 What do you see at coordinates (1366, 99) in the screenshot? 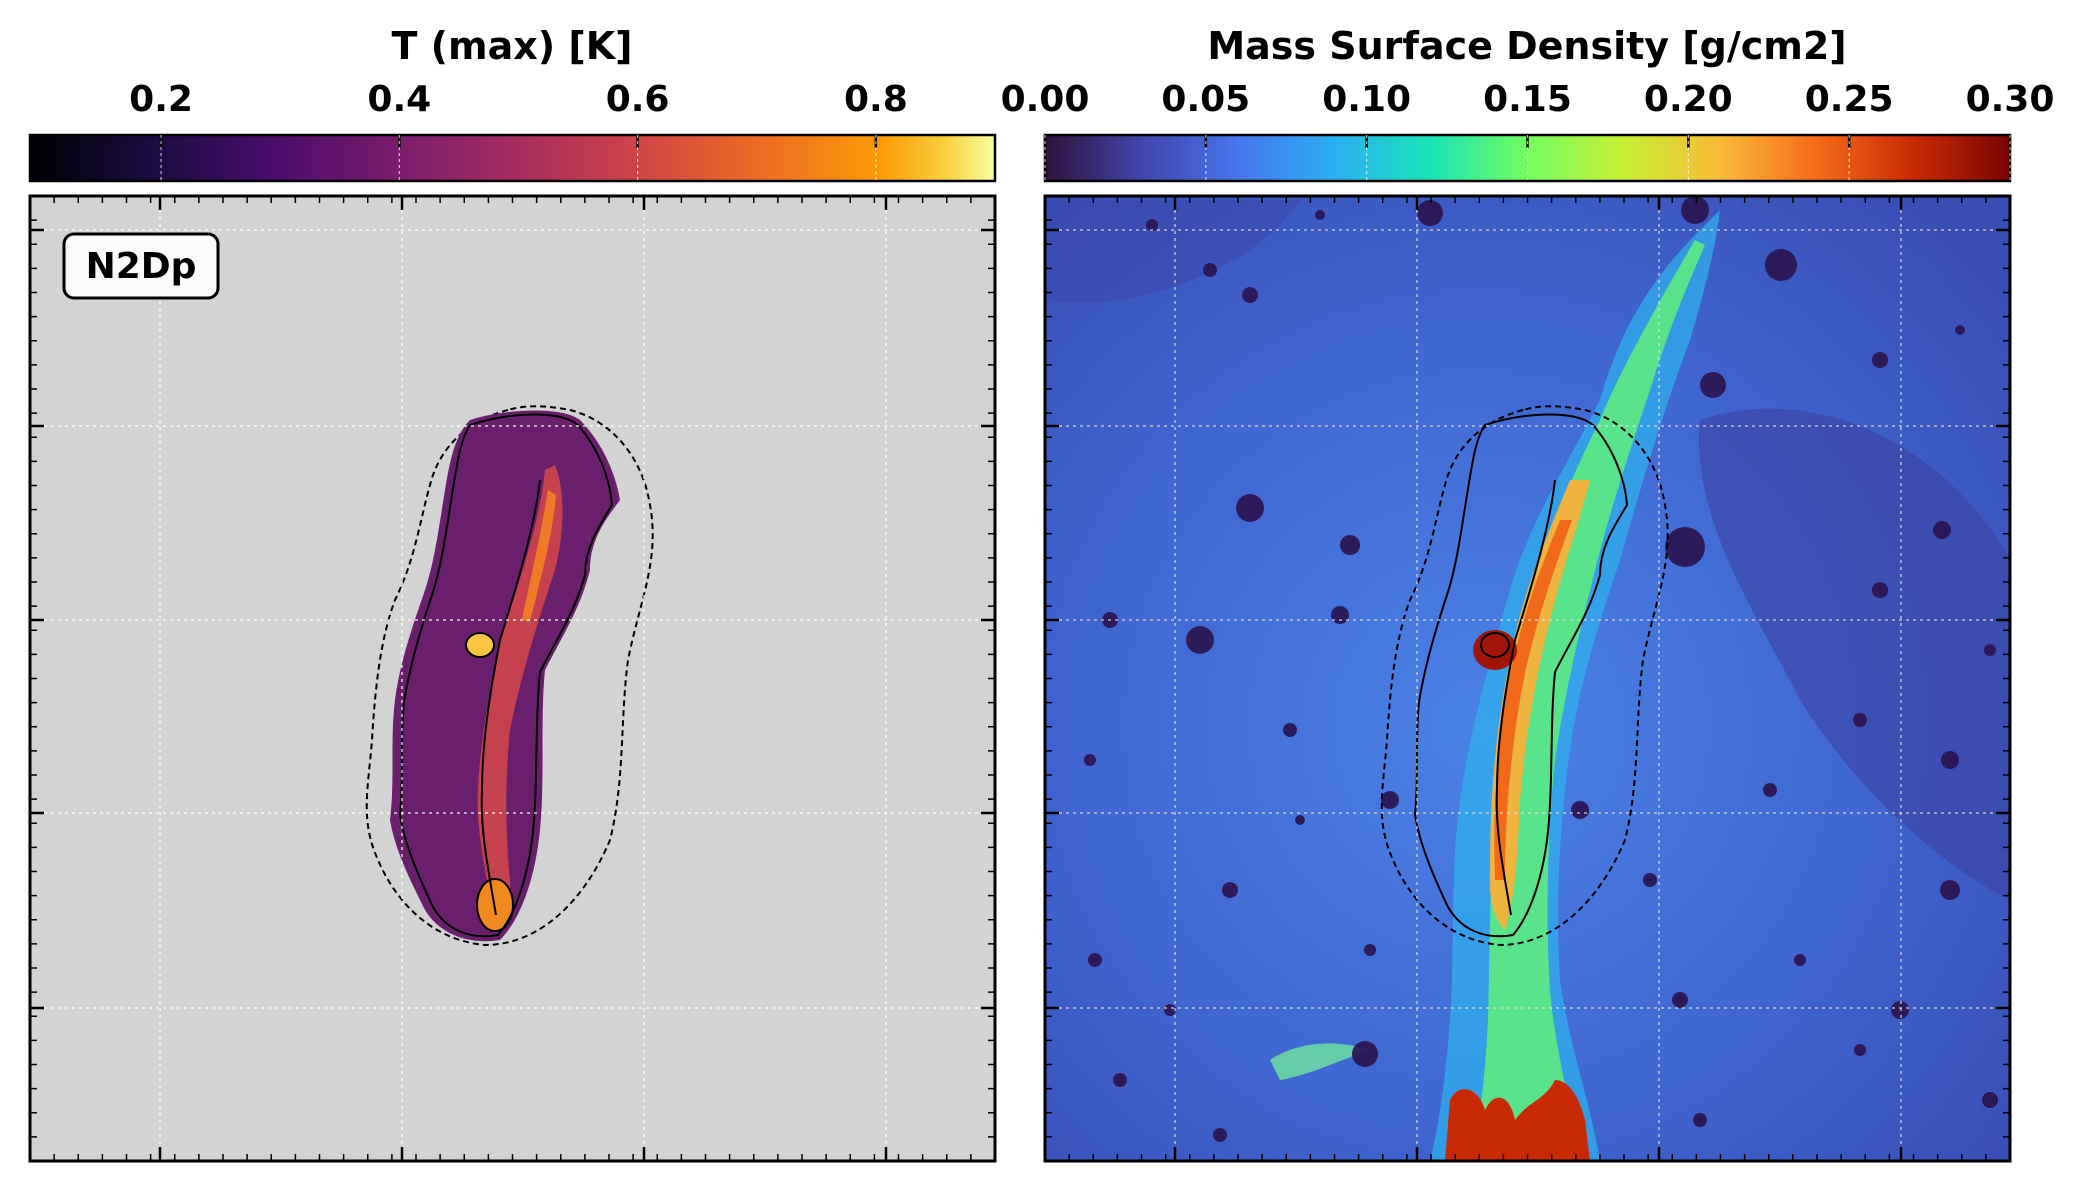
I see `colorbar-tick-label: 0.10` at bounding box center [1366, 99].